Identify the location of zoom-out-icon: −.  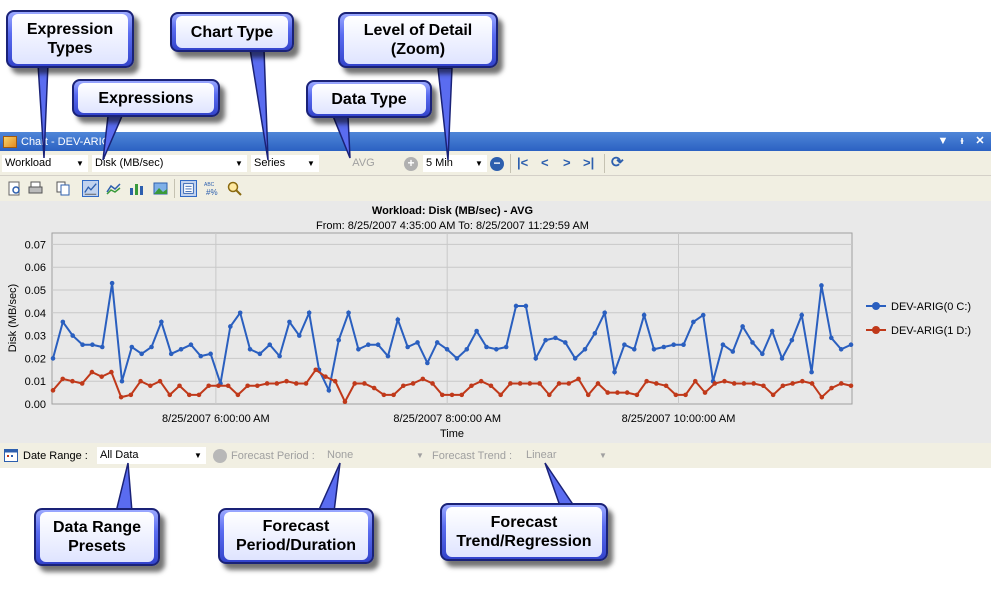
(497, 164).